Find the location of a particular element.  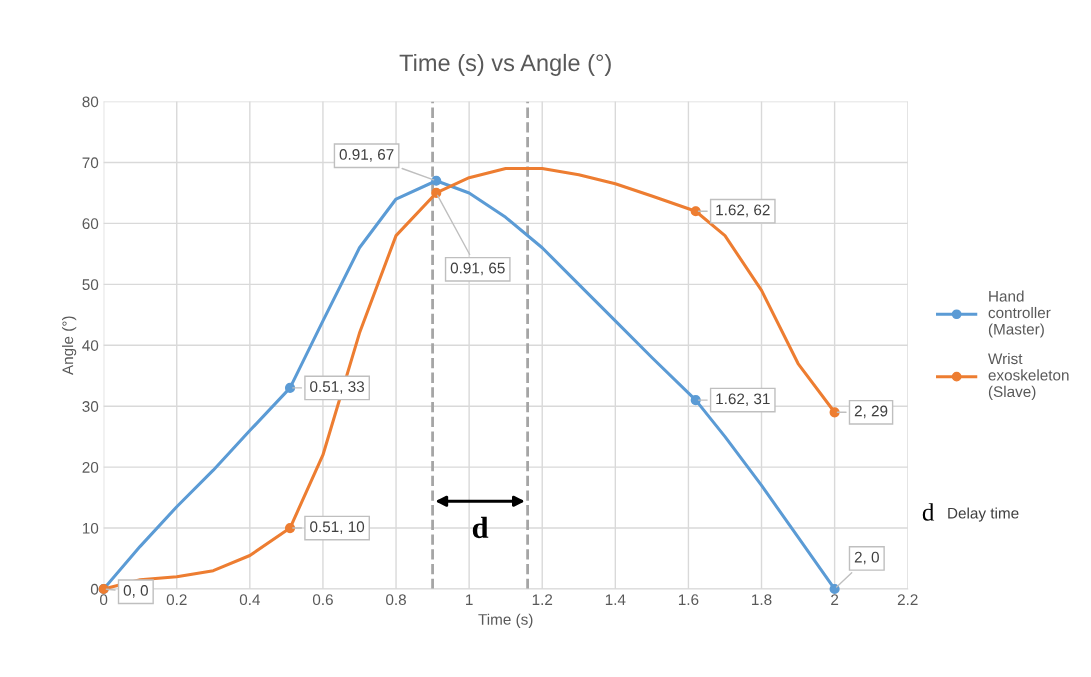

data-label: 2, 29 is located at coordinates (871, 412).